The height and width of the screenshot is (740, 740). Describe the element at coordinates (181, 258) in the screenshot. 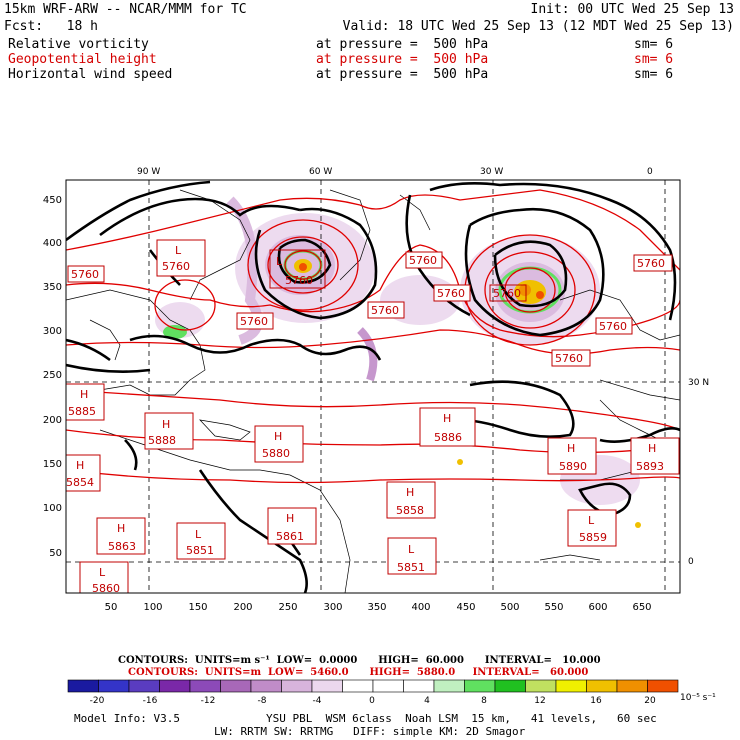

I see `pressure-box: L 5760` at that location.